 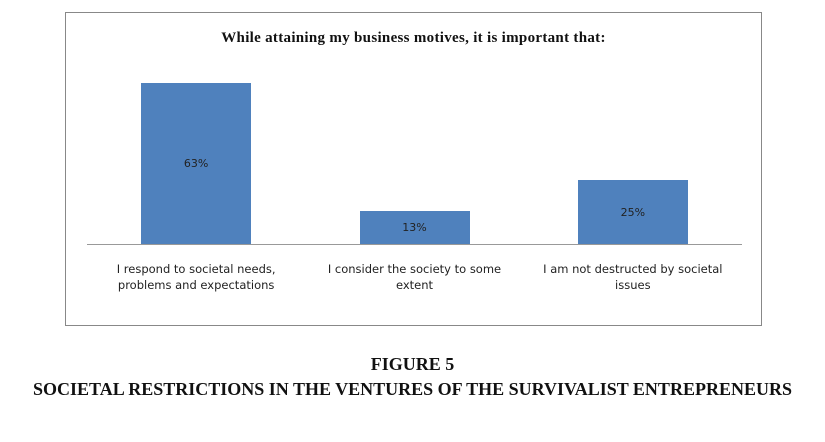 I want to click on bar: 25%, so click(x=632, y=212).